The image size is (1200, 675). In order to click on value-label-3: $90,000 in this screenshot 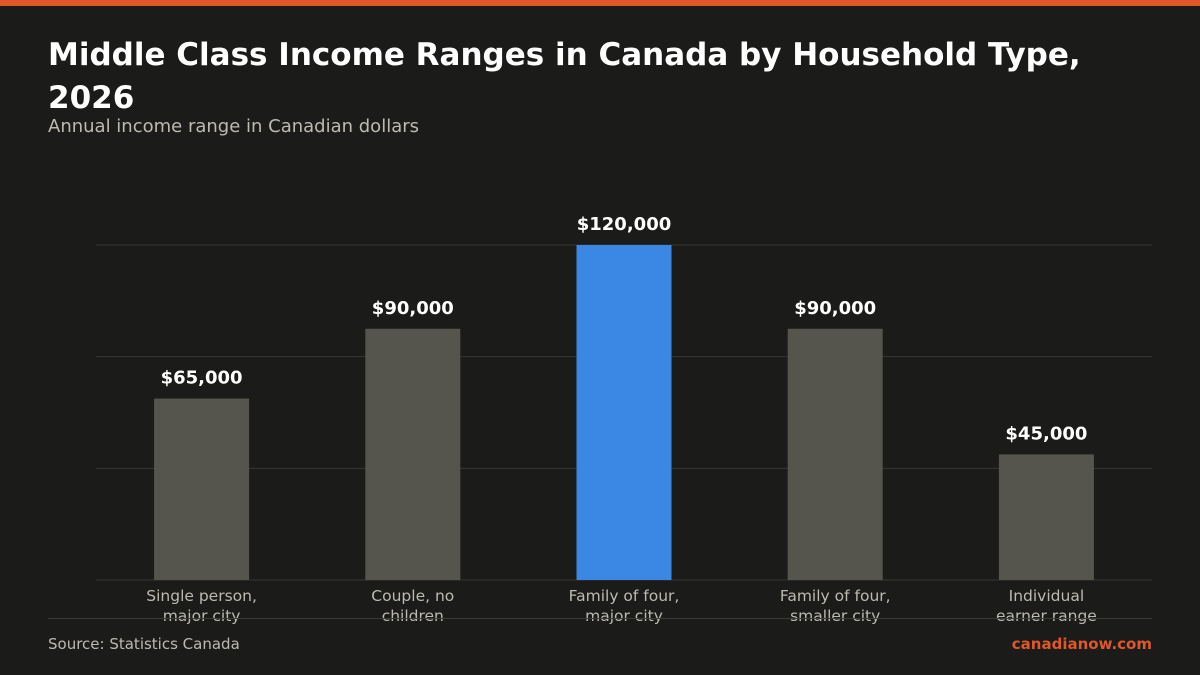, I will do `click(835, 308)`.